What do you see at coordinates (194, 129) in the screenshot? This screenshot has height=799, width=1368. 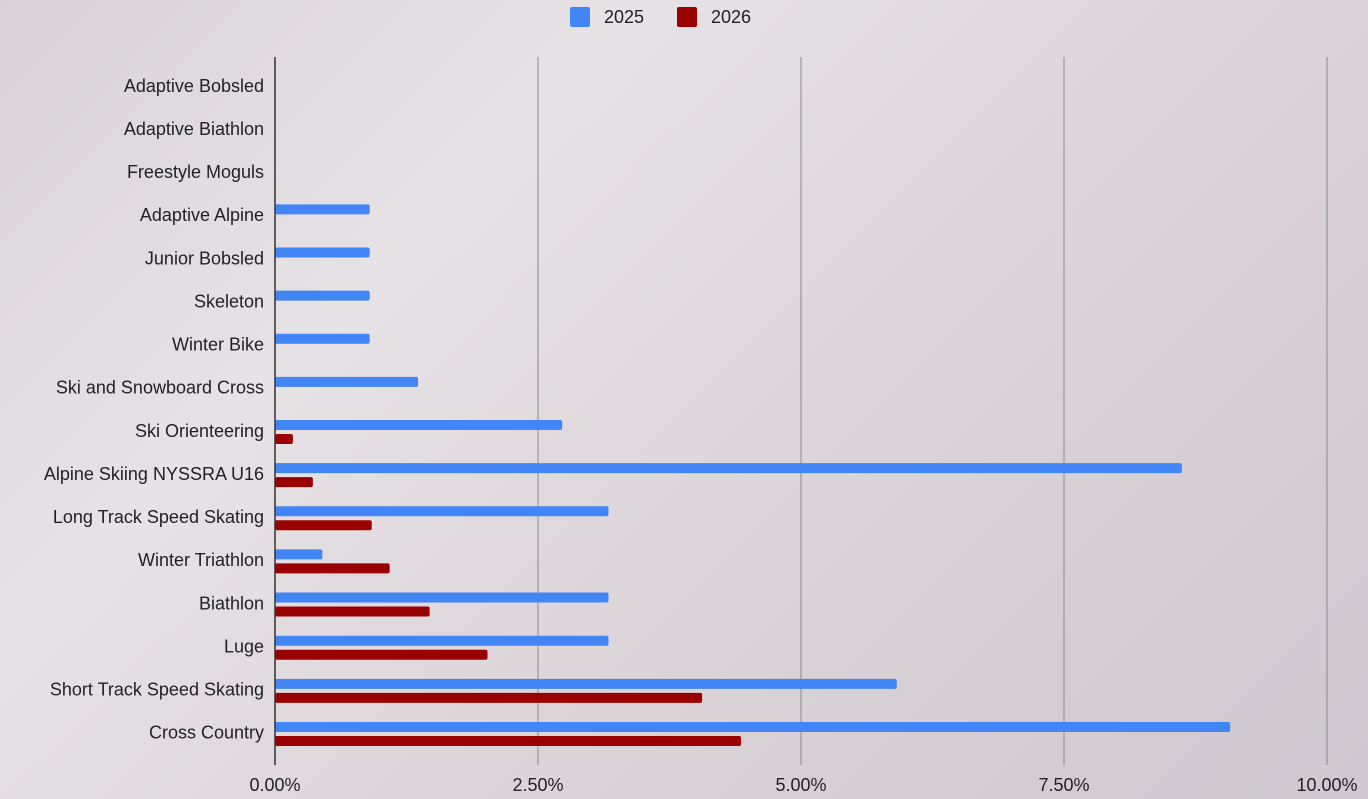 I see `y-tick-label: Adaptive Biathlon` at bounding box center [194, 129].